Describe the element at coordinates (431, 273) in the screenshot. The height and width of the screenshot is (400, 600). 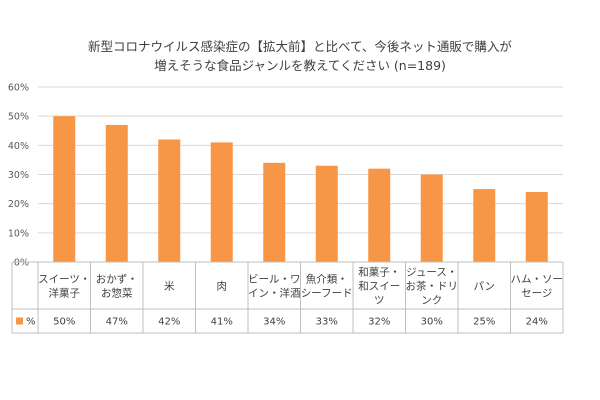
I see `category-label: ジュース・` at that location.